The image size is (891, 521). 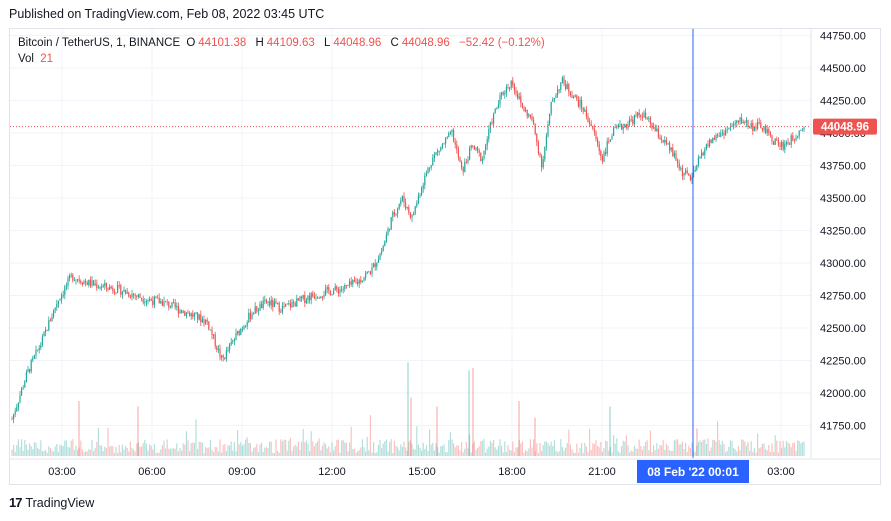 What do you see at coordinates (99, 43) in the screenshot?
I see `symbol-label: Bitcoin / TetherUS, 1, BINANCE` at bounding box center [99, 43].